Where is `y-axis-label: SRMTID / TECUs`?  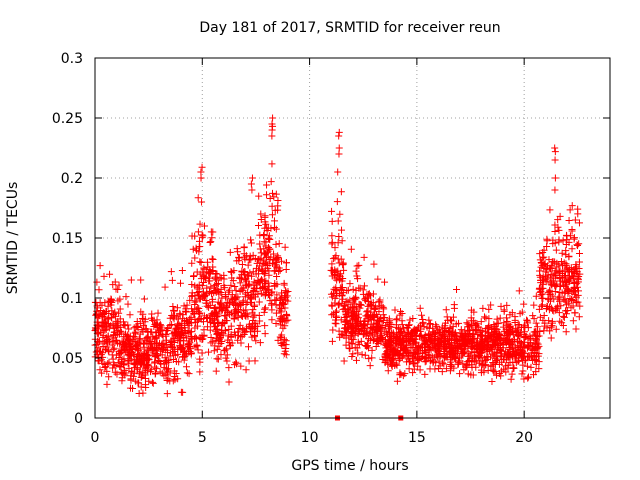
y-axis-label: SRMTID / TECUs is located at coordinates (13, 238).